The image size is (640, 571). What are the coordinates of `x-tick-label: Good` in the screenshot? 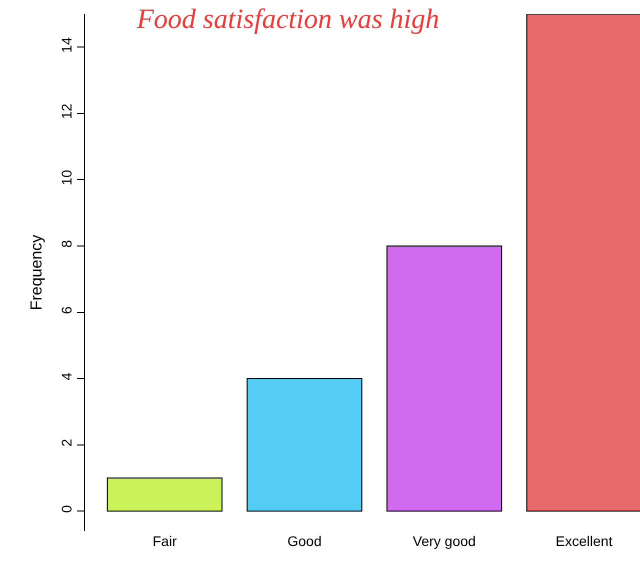 It's located at (304, 541).